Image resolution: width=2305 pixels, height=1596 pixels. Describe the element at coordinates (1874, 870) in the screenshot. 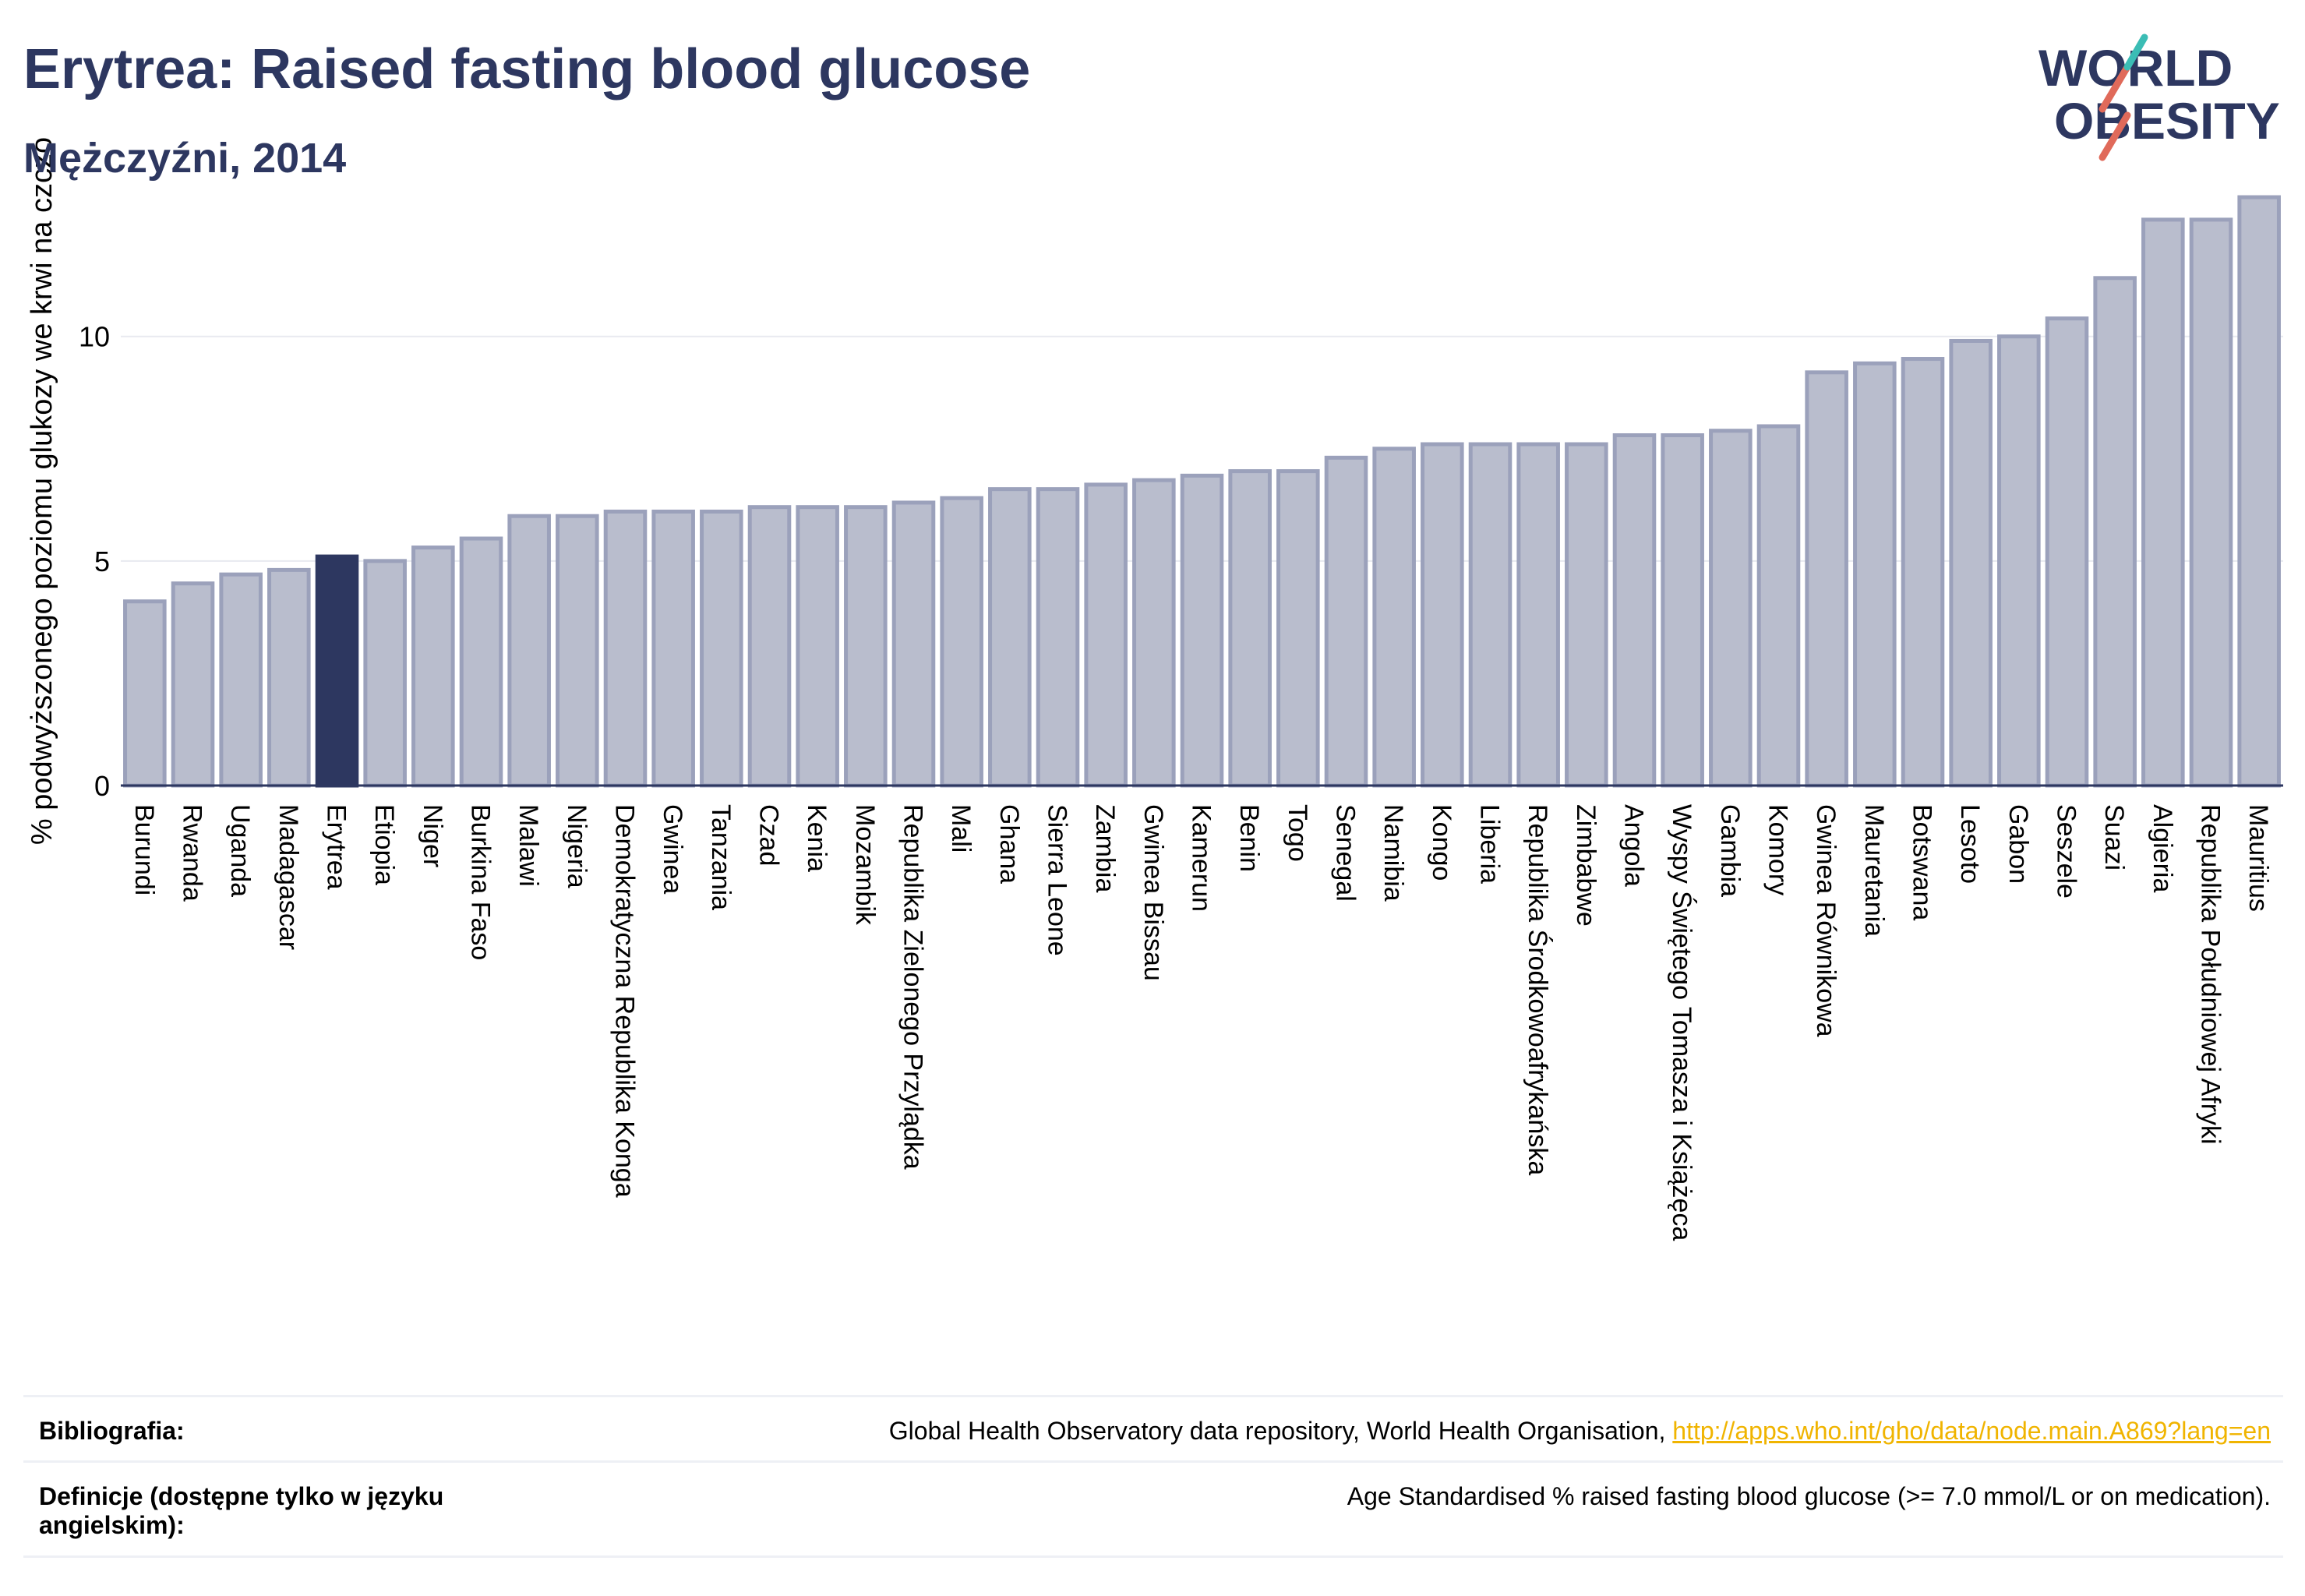

I see `x-tick-label: Mauretania` at that location.